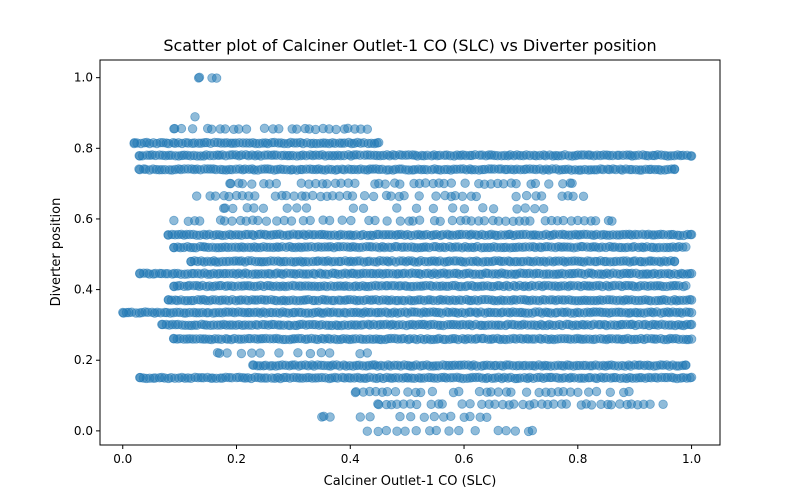  What do you see at coordinates (407, 455) in the screenshot?
I see `x-axis: 0.0 0.2 0.4 0.6 0.8 1.0` at bounding box center [407, 455].